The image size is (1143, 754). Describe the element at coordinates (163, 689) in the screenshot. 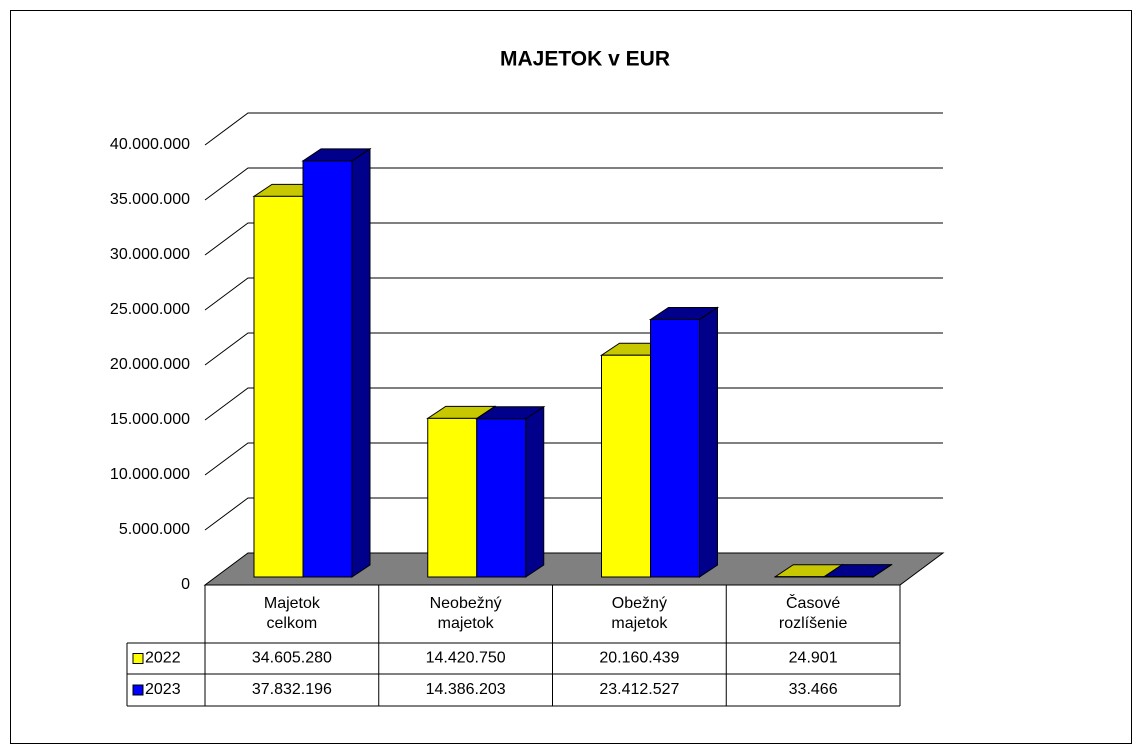

I see `legend-label: 2023` at that location.